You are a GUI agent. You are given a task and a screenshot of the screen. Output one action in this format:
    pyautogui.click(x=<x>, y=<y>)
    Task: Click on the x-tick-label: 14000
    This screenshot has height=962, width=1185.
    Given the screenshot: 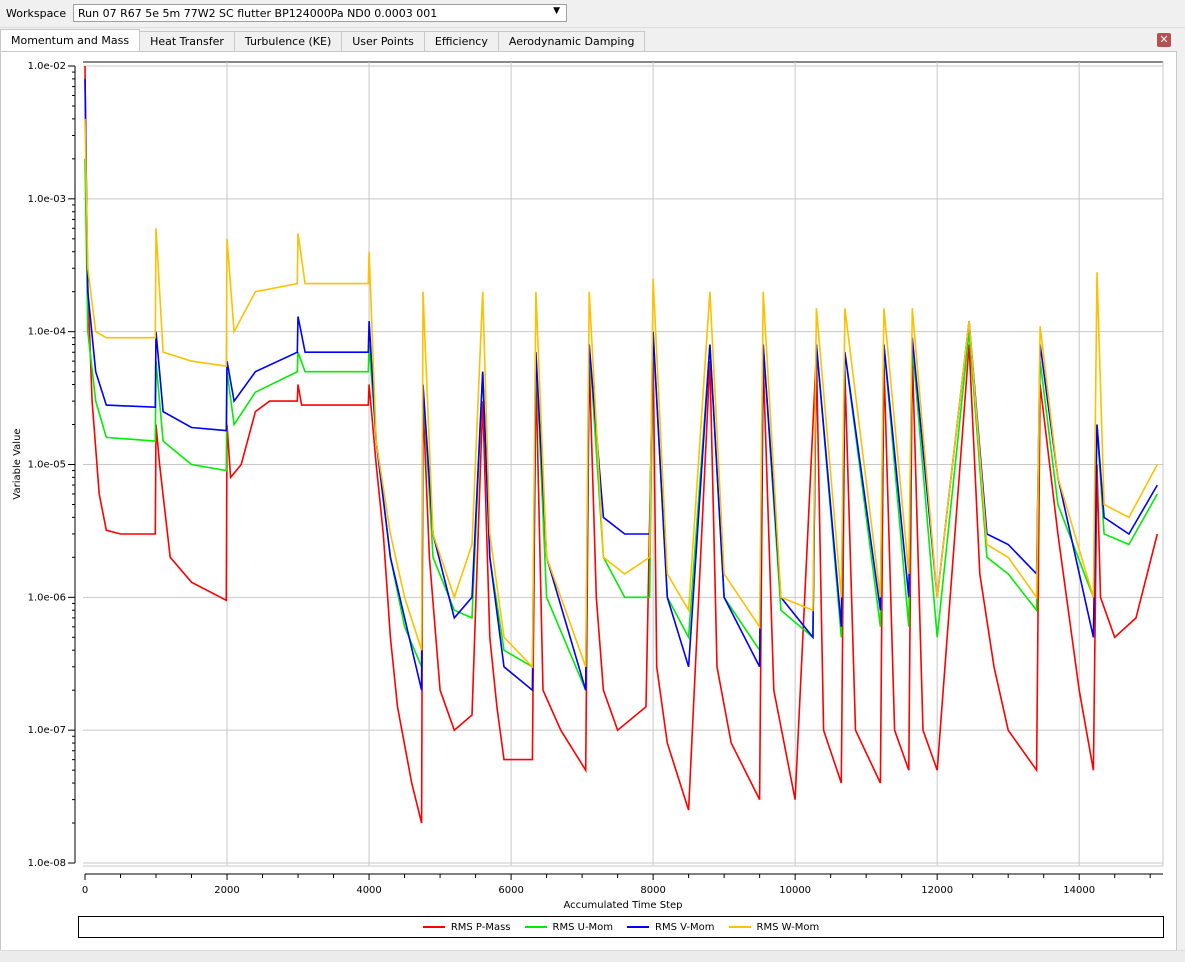 What is the action you would take?
    pyautogui.click(x=1079, y=890)
    